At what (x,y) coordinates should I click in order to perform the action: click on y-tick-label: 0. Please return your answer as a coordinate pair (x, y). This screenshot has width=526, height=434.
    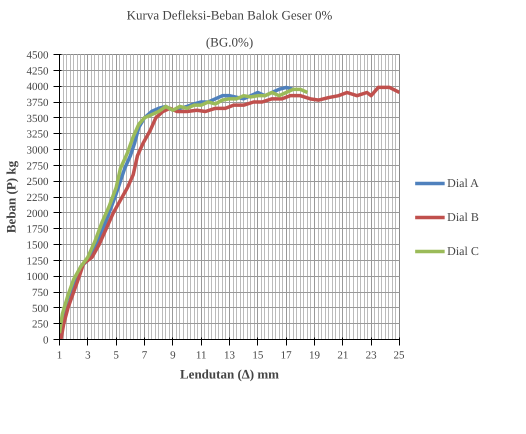
    Looking at the image, I should click on (46, 340).